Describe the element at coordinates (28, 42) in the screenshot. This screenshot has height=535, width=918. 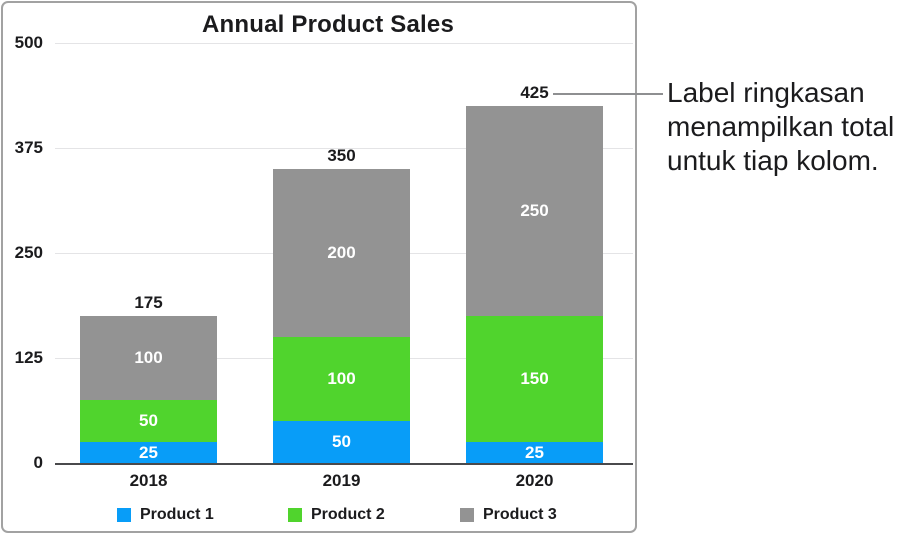
I see `y-axis-tick-label: 500` at that location.